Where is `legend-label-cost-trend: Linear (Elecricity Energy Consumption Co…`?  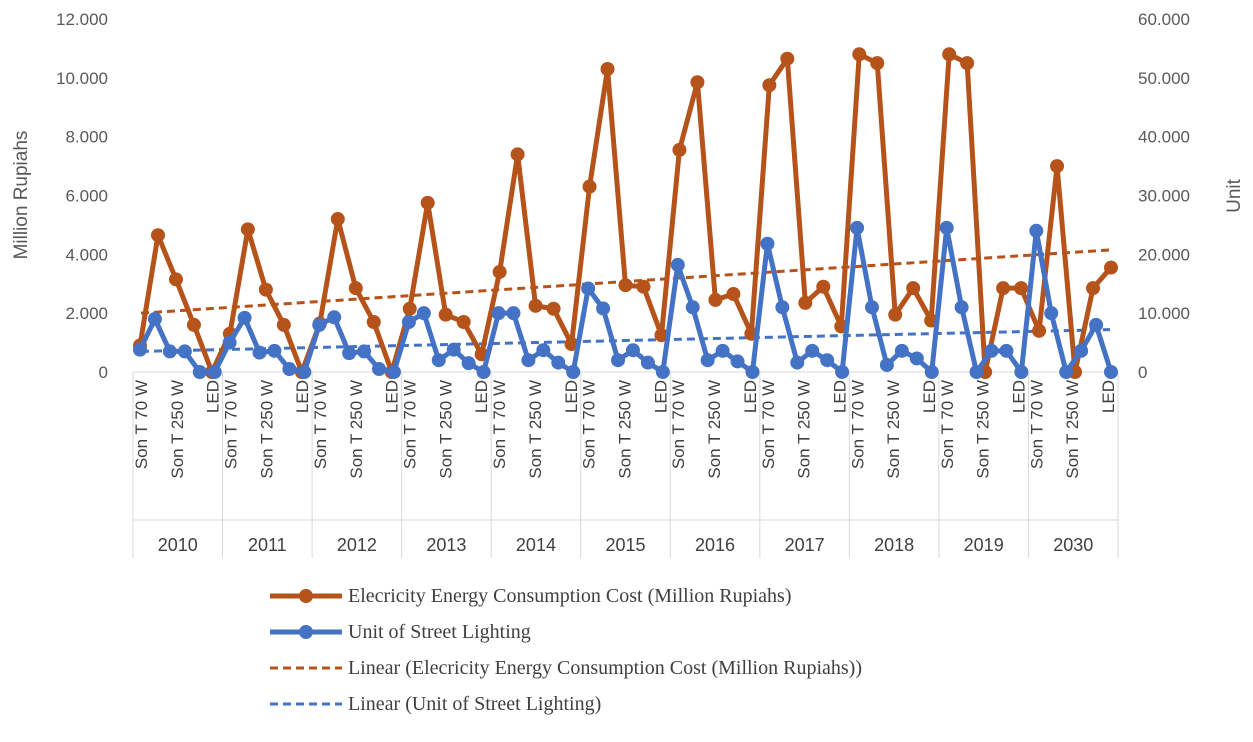 legend-label-cost-trend: Linear (Elecricity Energy Consumption Co… is located at coordinates (605, 667).